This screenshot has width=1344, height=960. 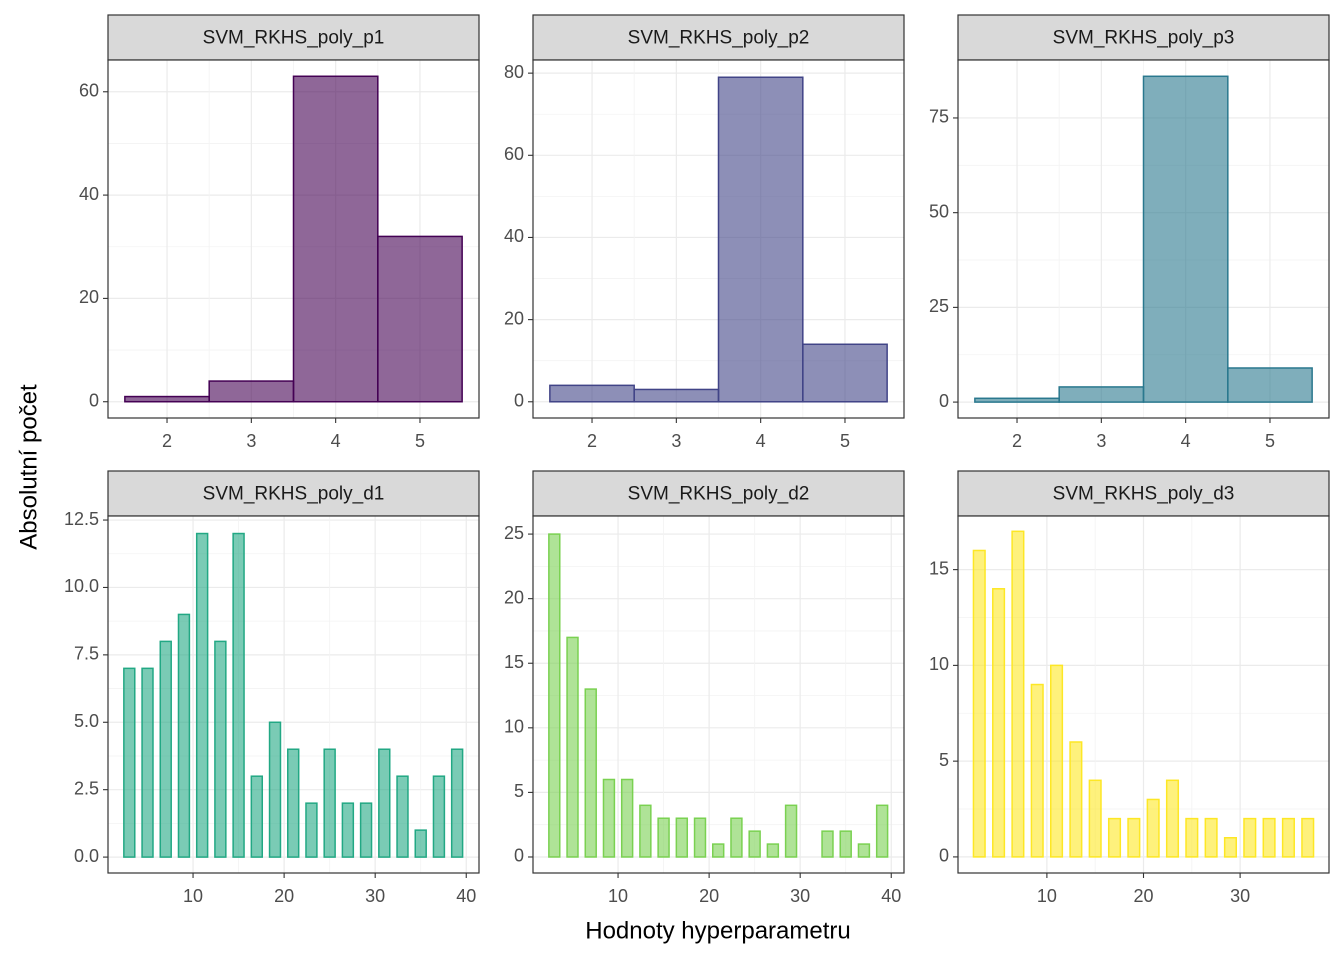 I want to click on x-tick-label: 3, so click(x=1101, y=441).